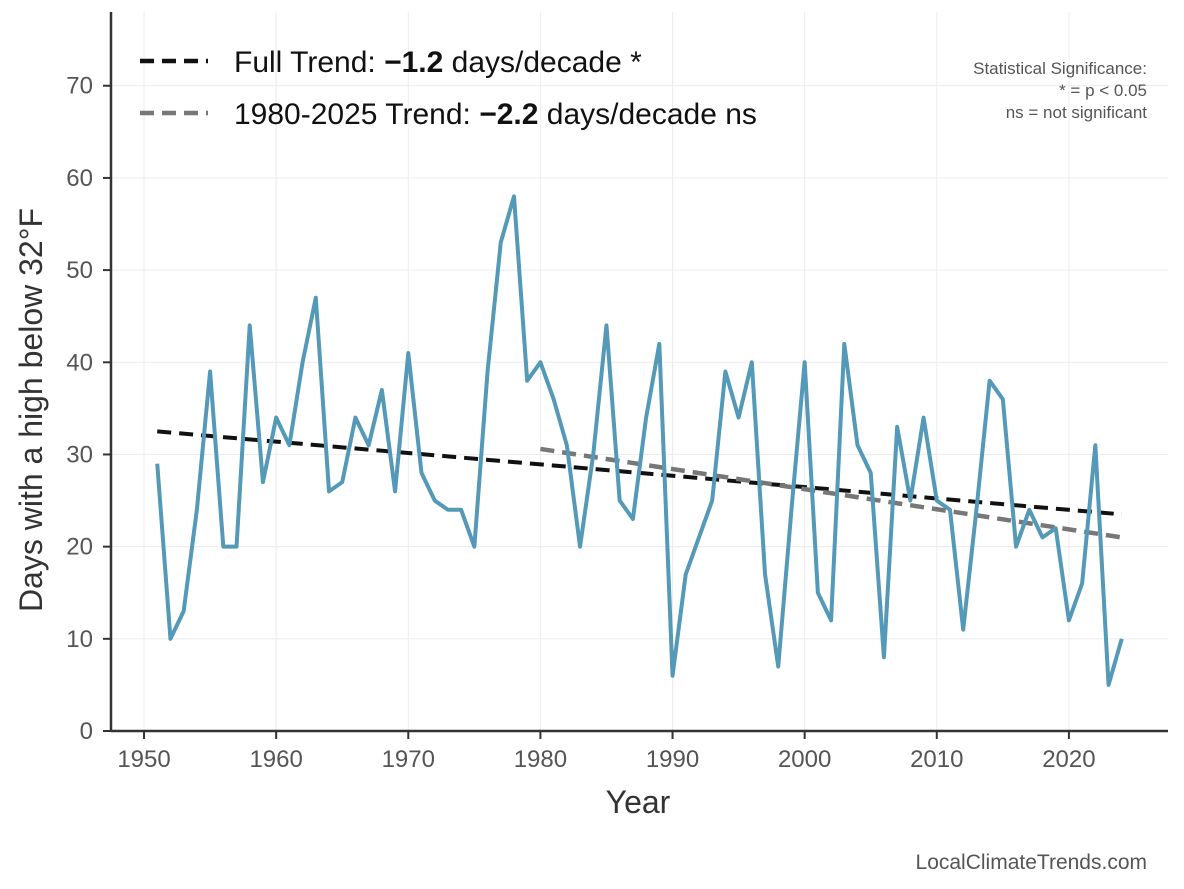 This screenshot has width=1184, height=889. I want to click on legend-suffix-recent-trend: days/decade ns, so click(647, 114).